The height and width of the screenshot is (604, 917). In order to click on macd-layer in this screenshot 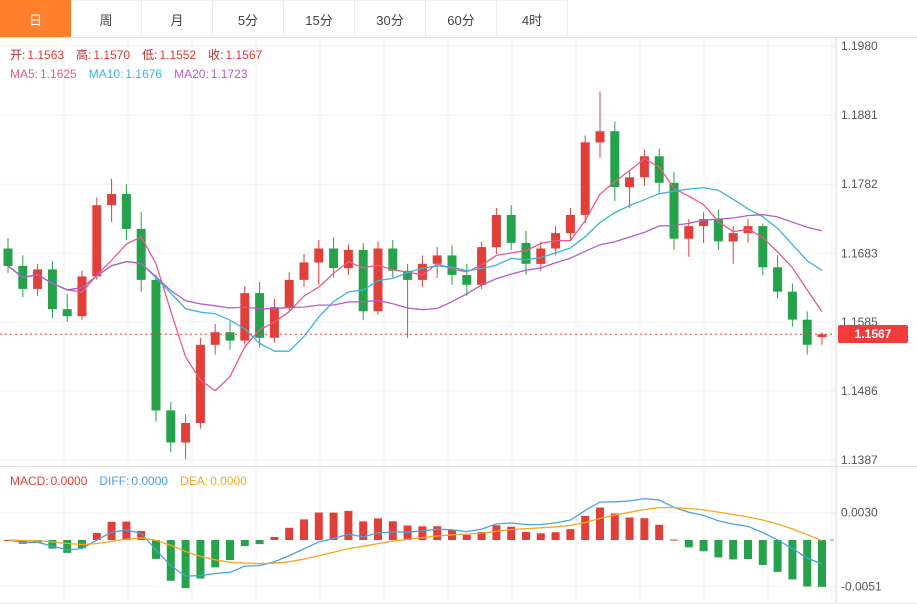, I will do `click(420, 543)`.